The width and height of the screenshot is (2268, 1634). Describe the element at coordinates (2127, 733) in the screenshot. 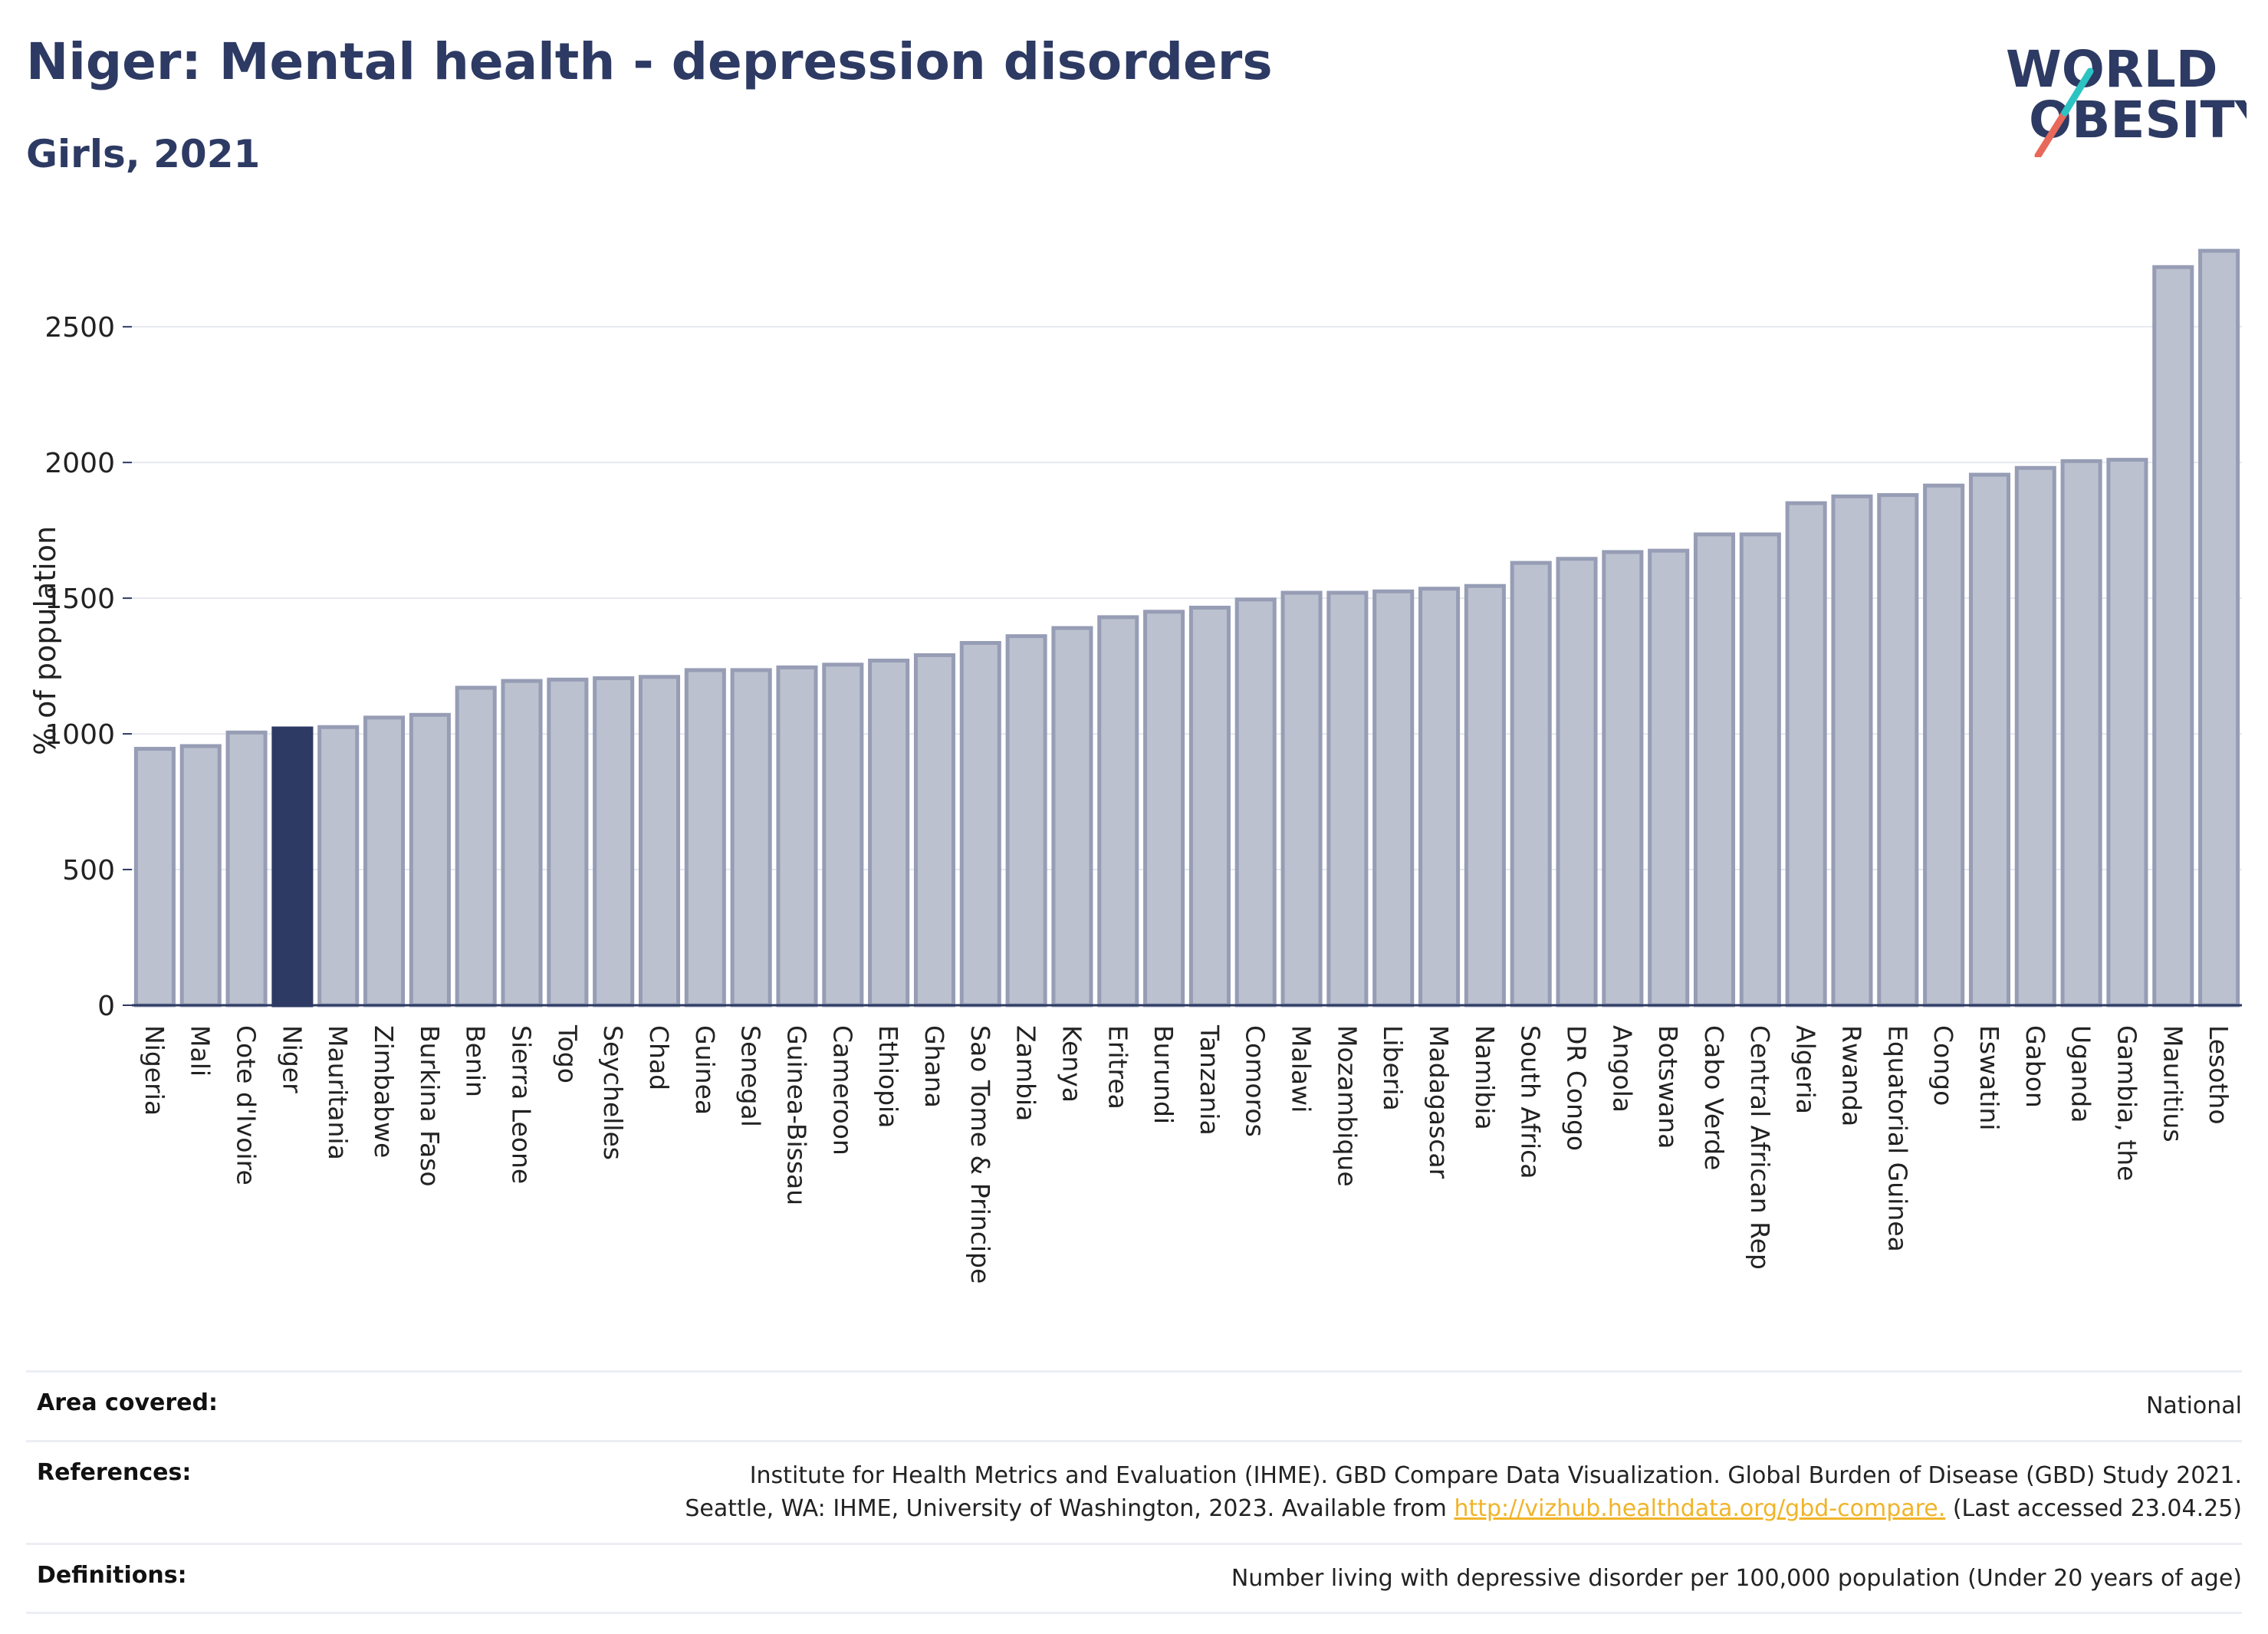

I see `bar-gambia-the` at that location.